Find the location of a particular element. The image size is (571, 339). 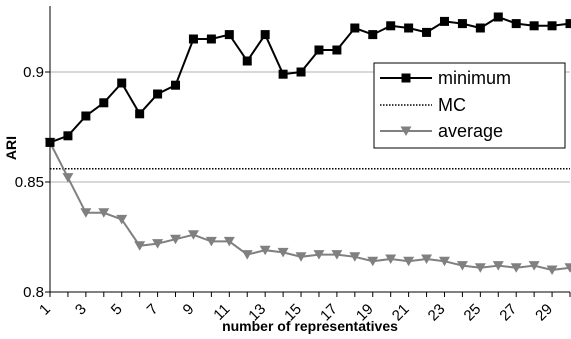

x-tick-label: 29 is located at coordinates (544, 313).